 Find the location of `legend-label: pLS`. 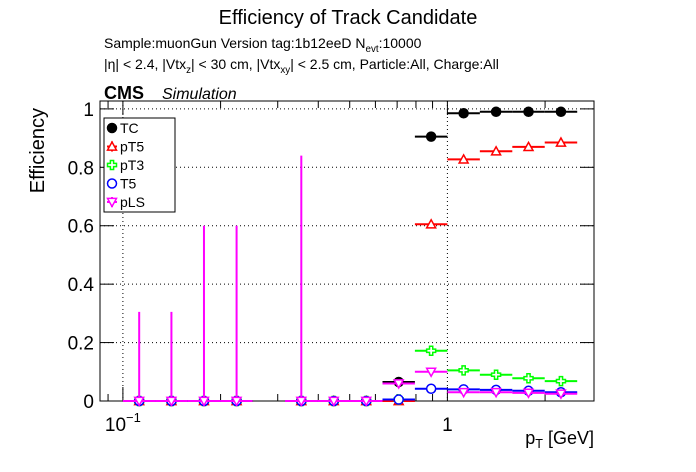

legend-label: pLS is located at coordinates (132, 202).